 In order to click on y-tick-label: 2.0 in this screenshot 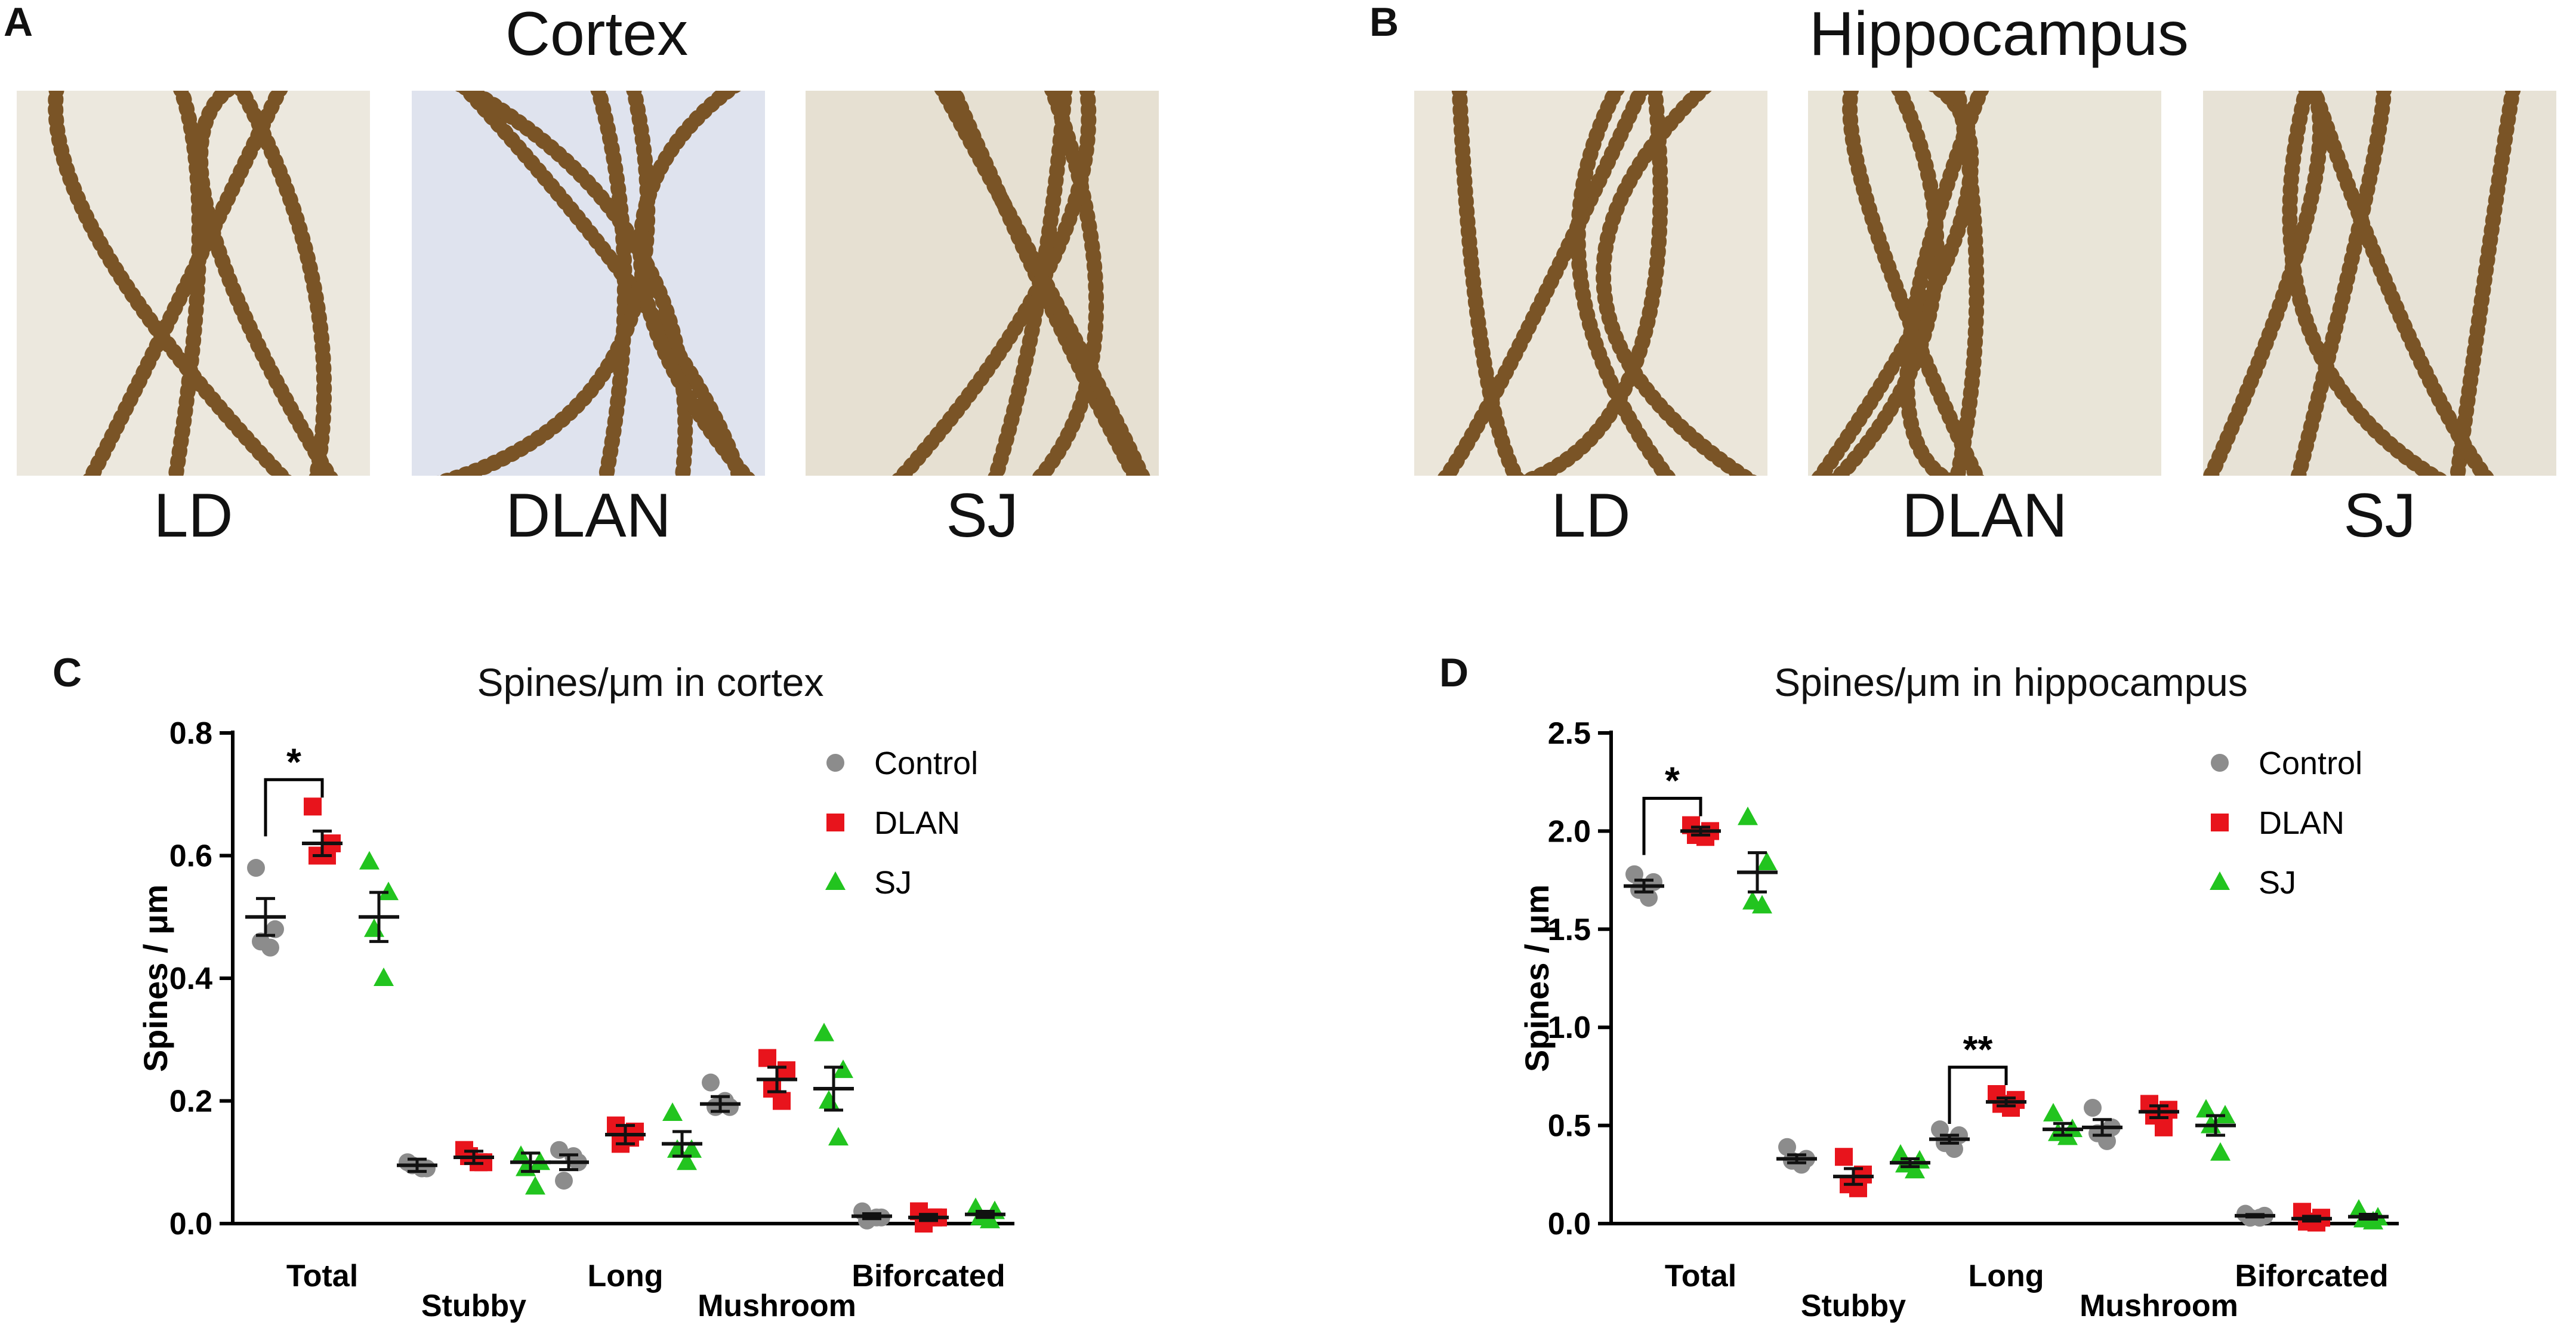, I will do `click(1570, 831)`.